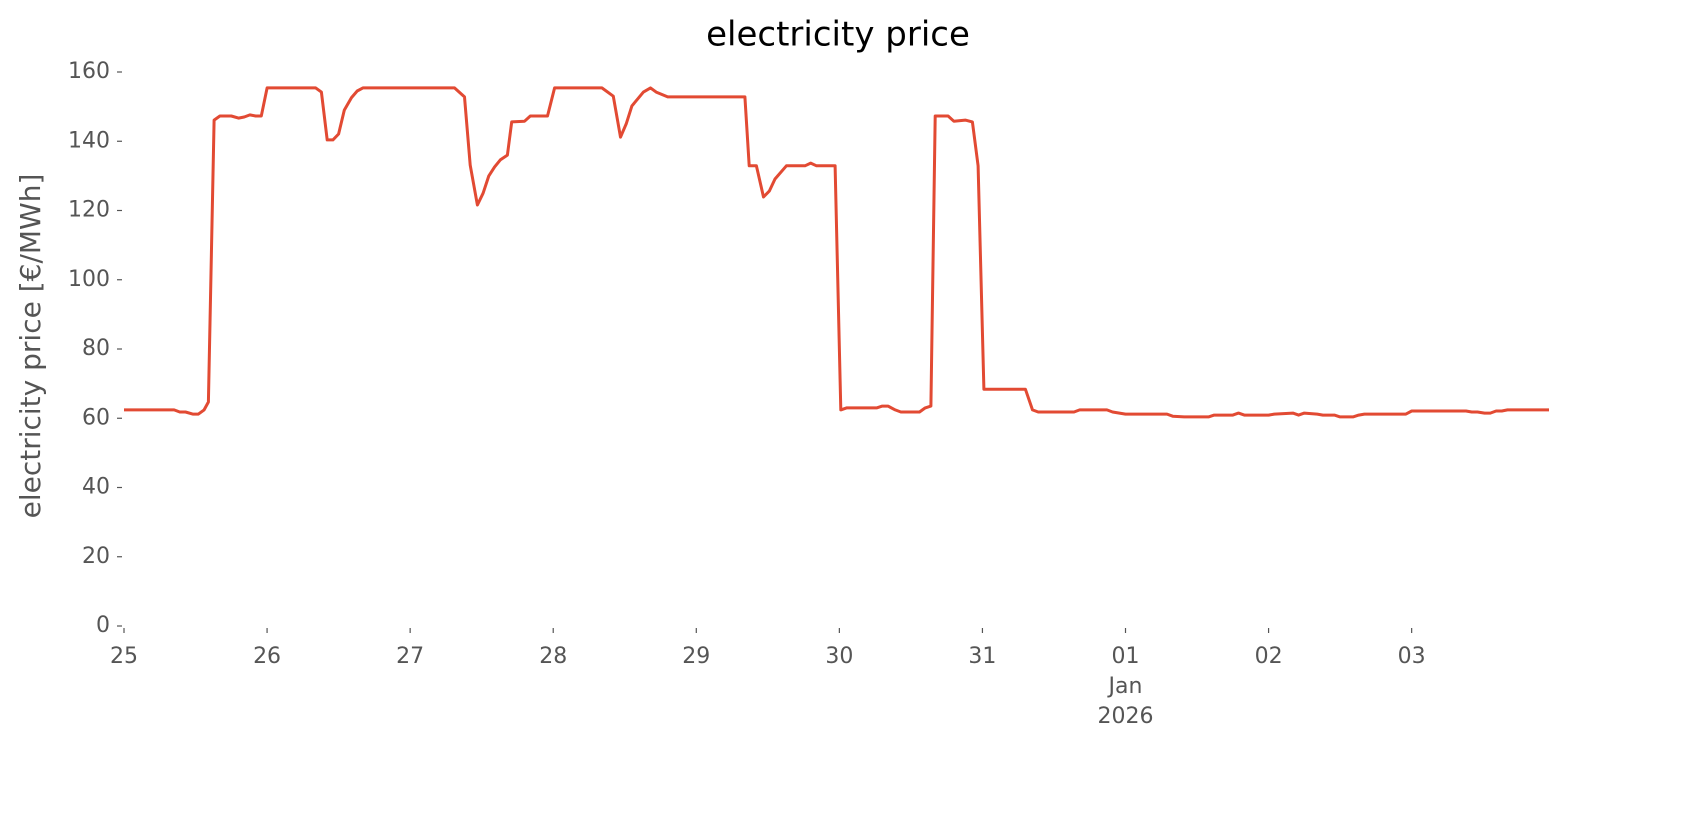 The width and height of the screenshot is (1706, 815). Describe the element at coordinates (96, 487) in the screenshot. I see `y-tick-label: 40` at that location.